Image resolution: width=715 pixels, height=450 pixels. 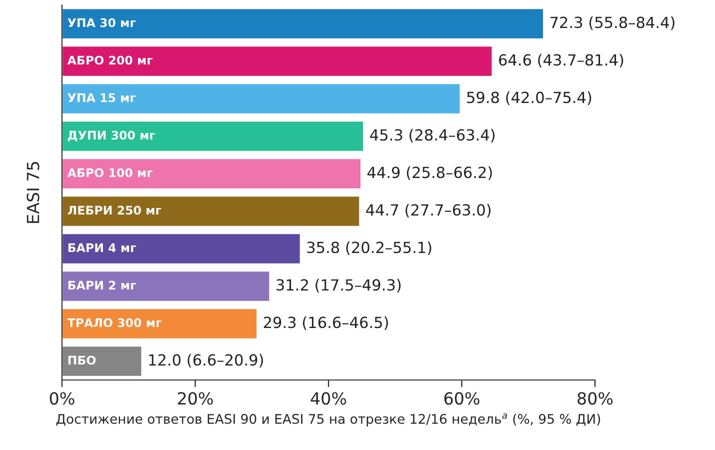 I want to click on data-label: 64.6 (43.7–81.4), so click(x=561, y=61).